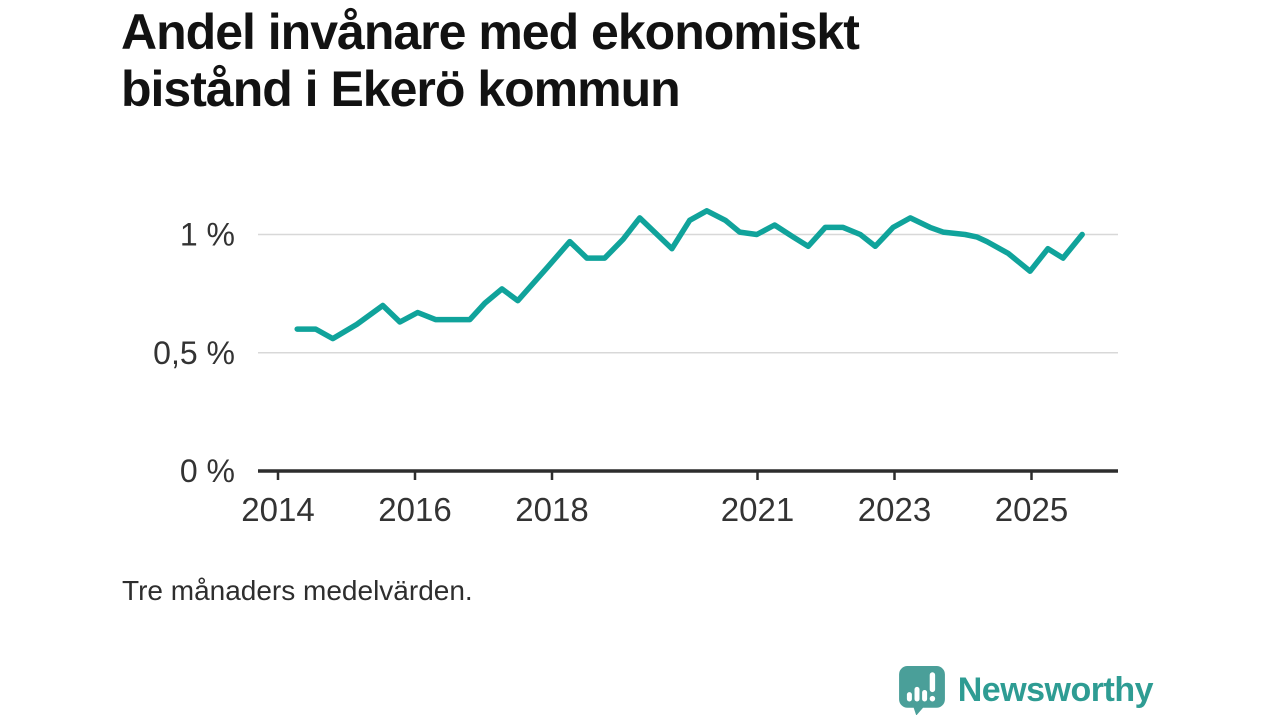  I want to click on newsworthy-logo-text: Newsworthy, so click(1055, 689).